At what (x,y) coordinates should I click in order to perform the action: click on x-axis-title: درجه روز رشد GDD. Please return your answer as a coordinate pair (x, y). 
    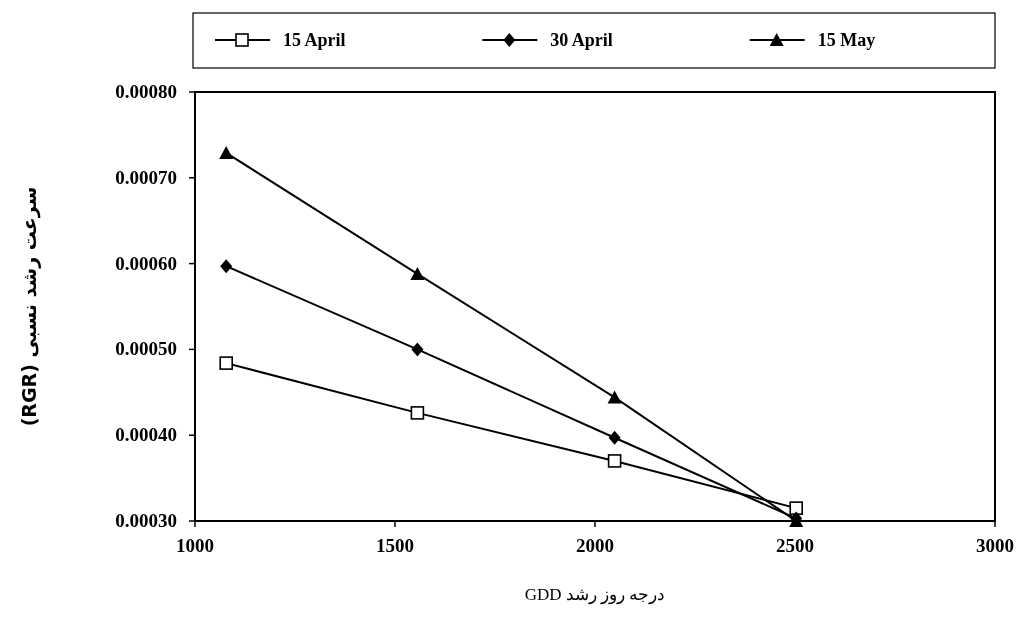
    Looking at the image, I should click on (595, 595).